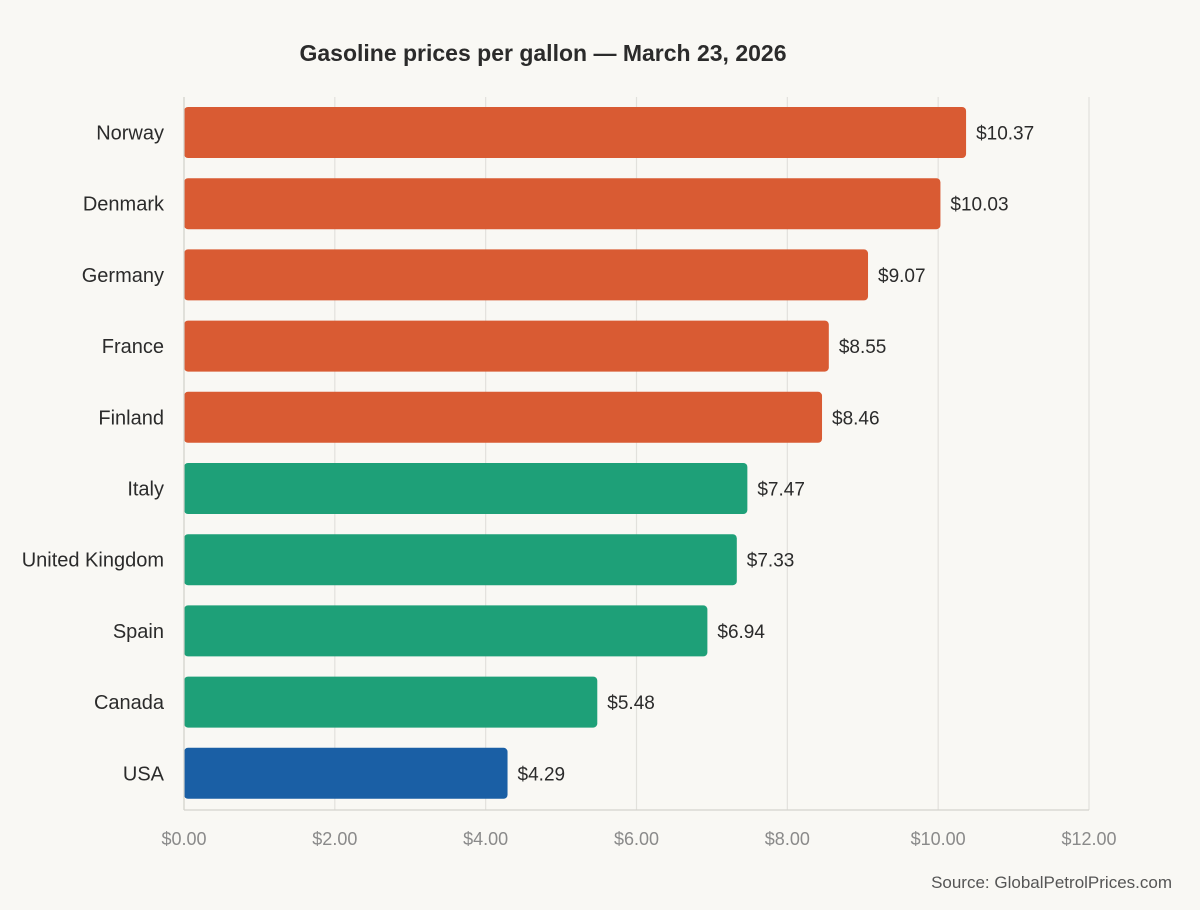 The image size is (1200, 910). I want to click on source-note: Source: GlobalPetrolPrices.com, so click(1051, 882).